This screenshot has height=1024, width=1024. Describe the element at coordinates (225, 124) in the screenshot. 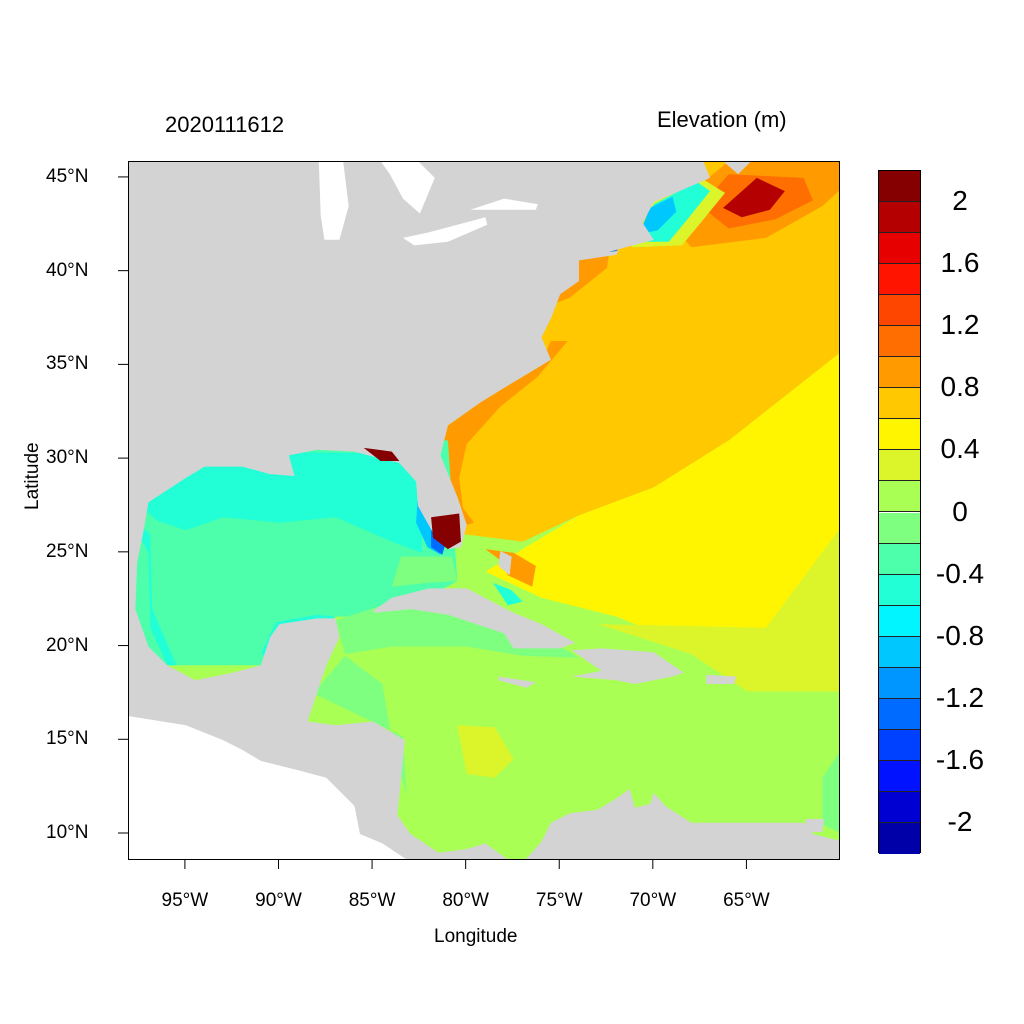

I see `date-title: 2020111612` at that location.